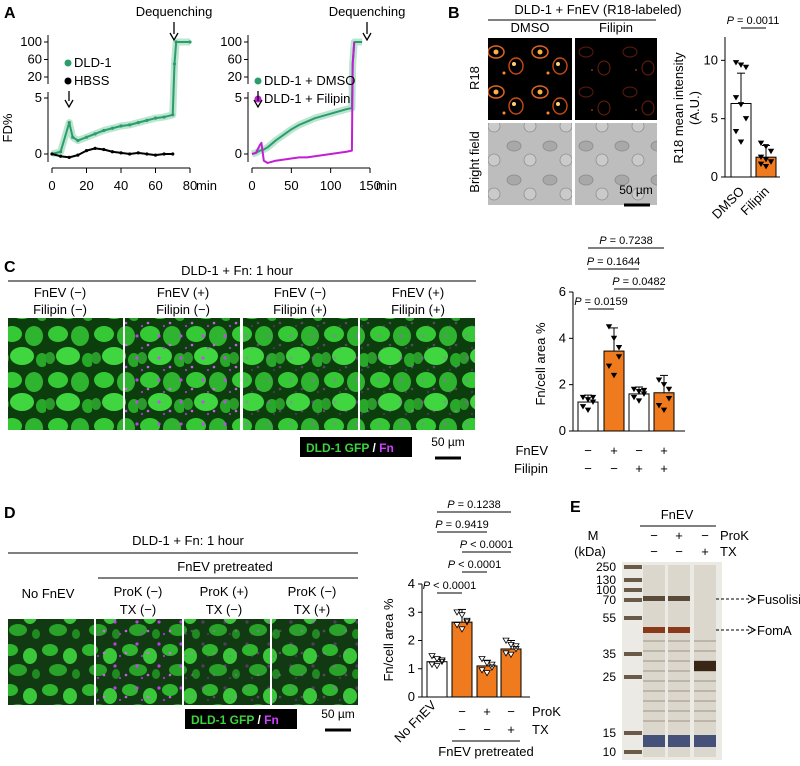  What do you see at coordinates (411, 668) in the screenshot?
I see `y-tick-label: 1` at bounding box center [411, 668].